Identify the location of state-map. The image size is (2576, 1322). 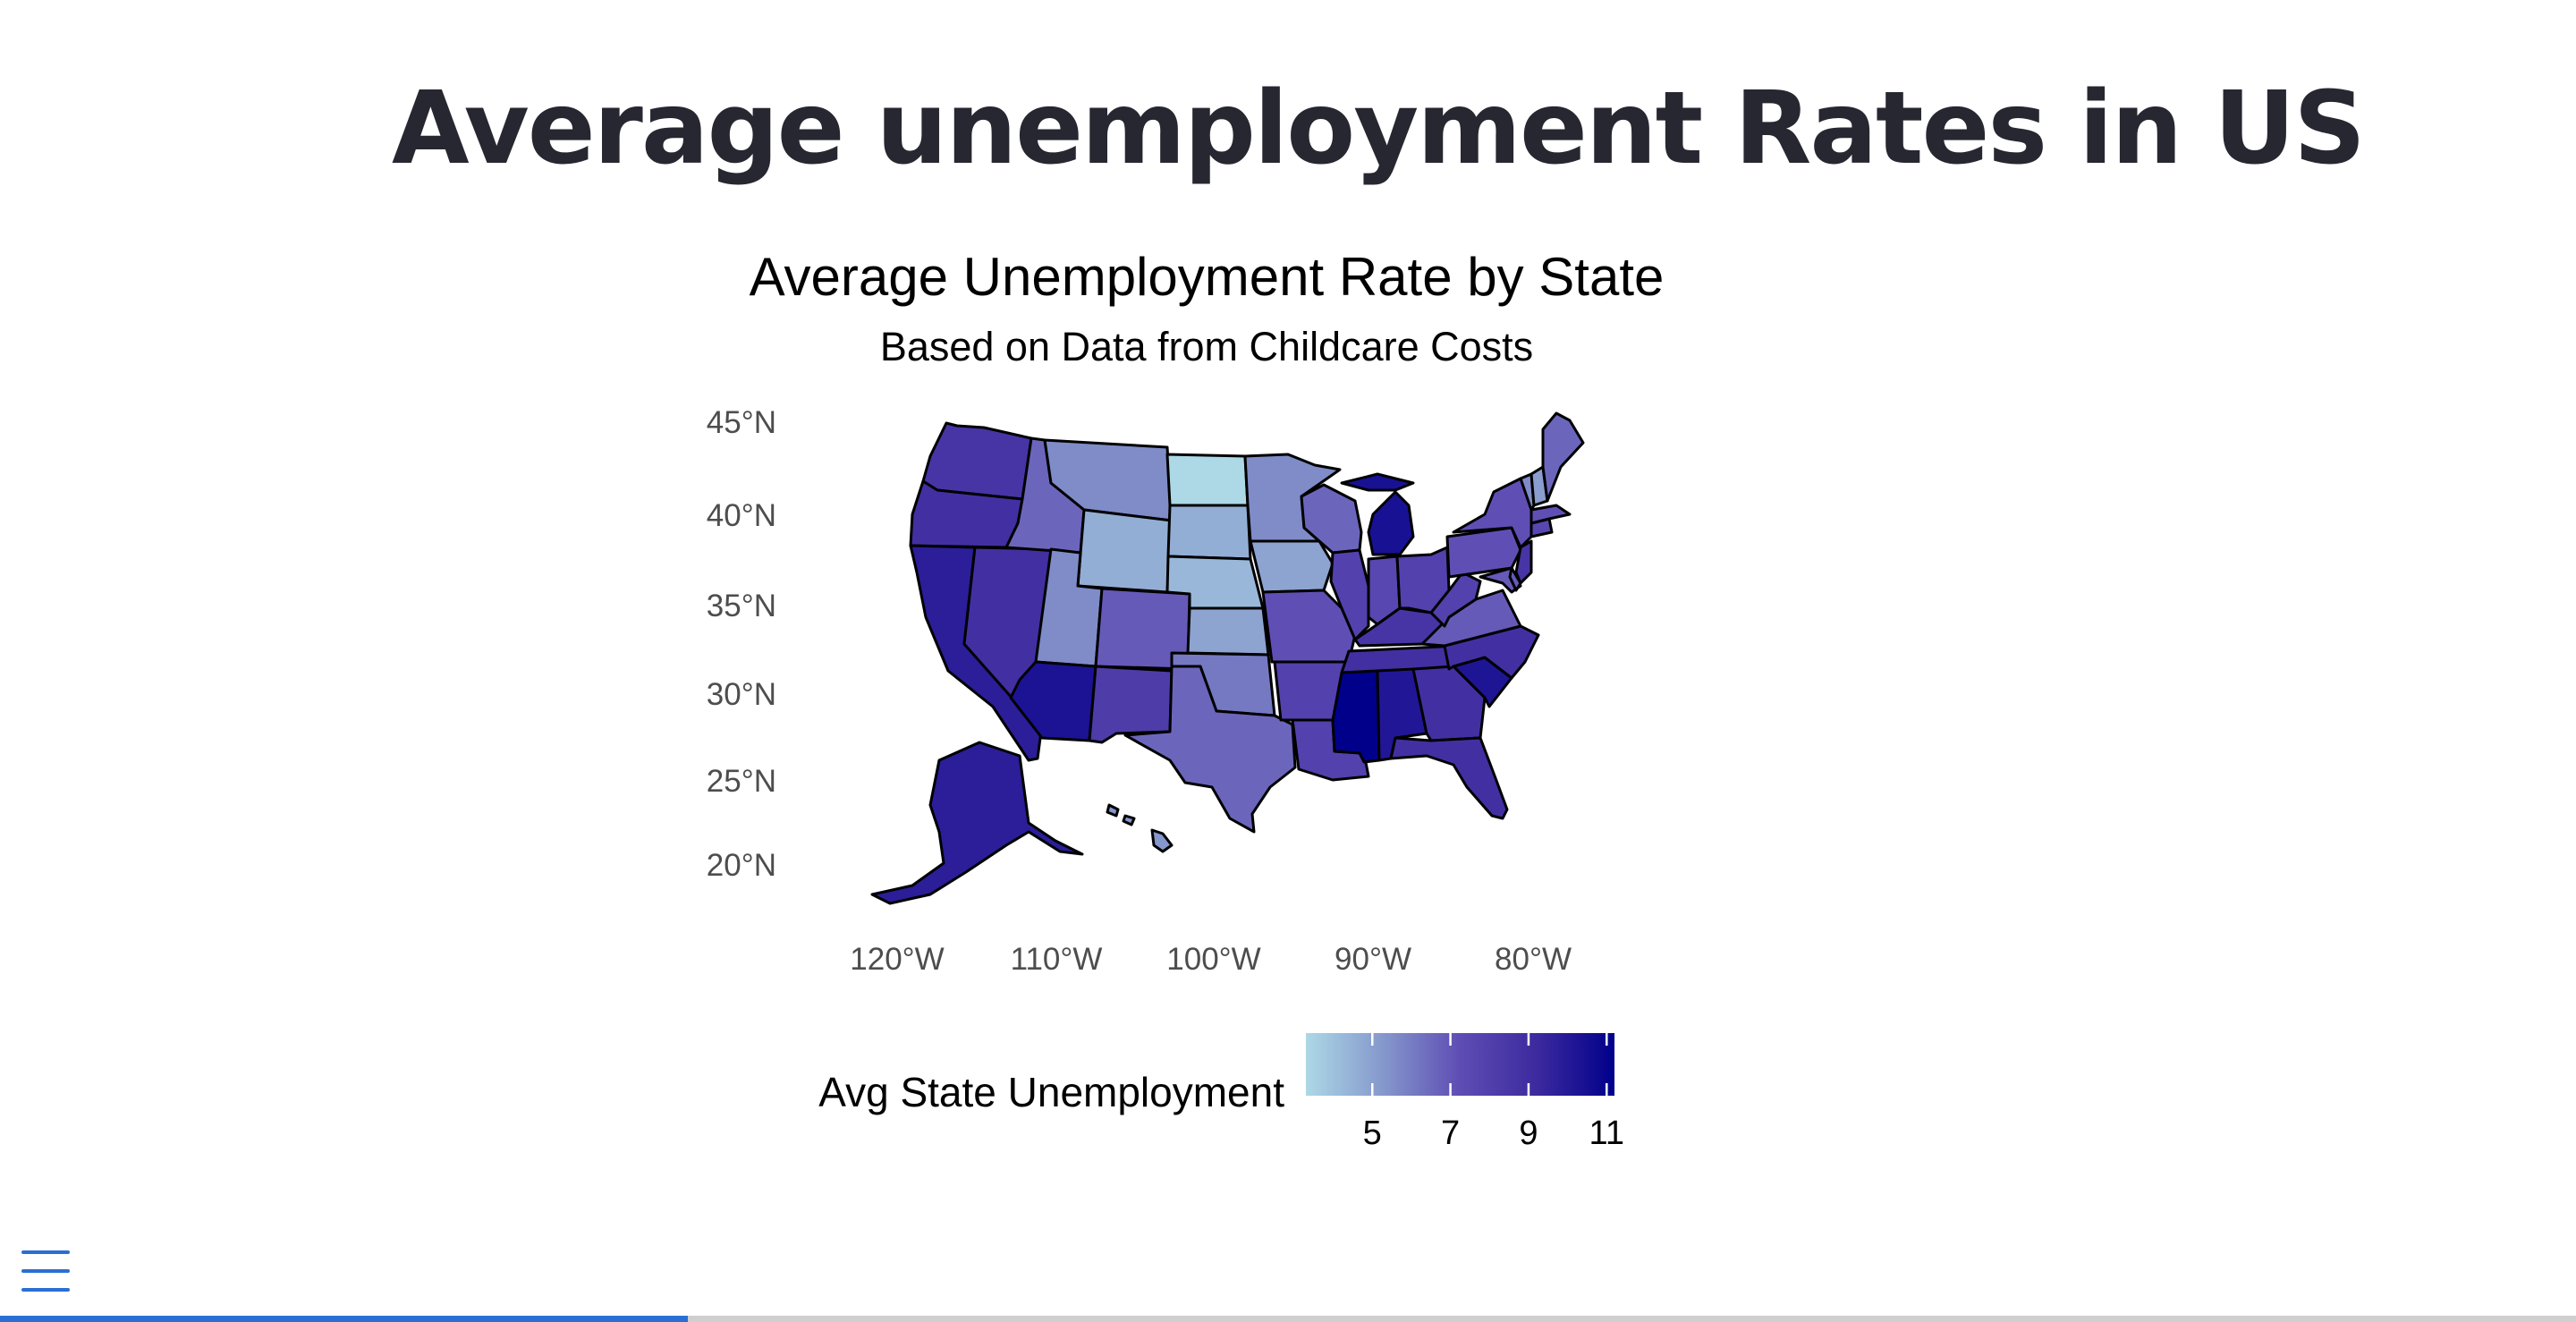
(1227, 658).